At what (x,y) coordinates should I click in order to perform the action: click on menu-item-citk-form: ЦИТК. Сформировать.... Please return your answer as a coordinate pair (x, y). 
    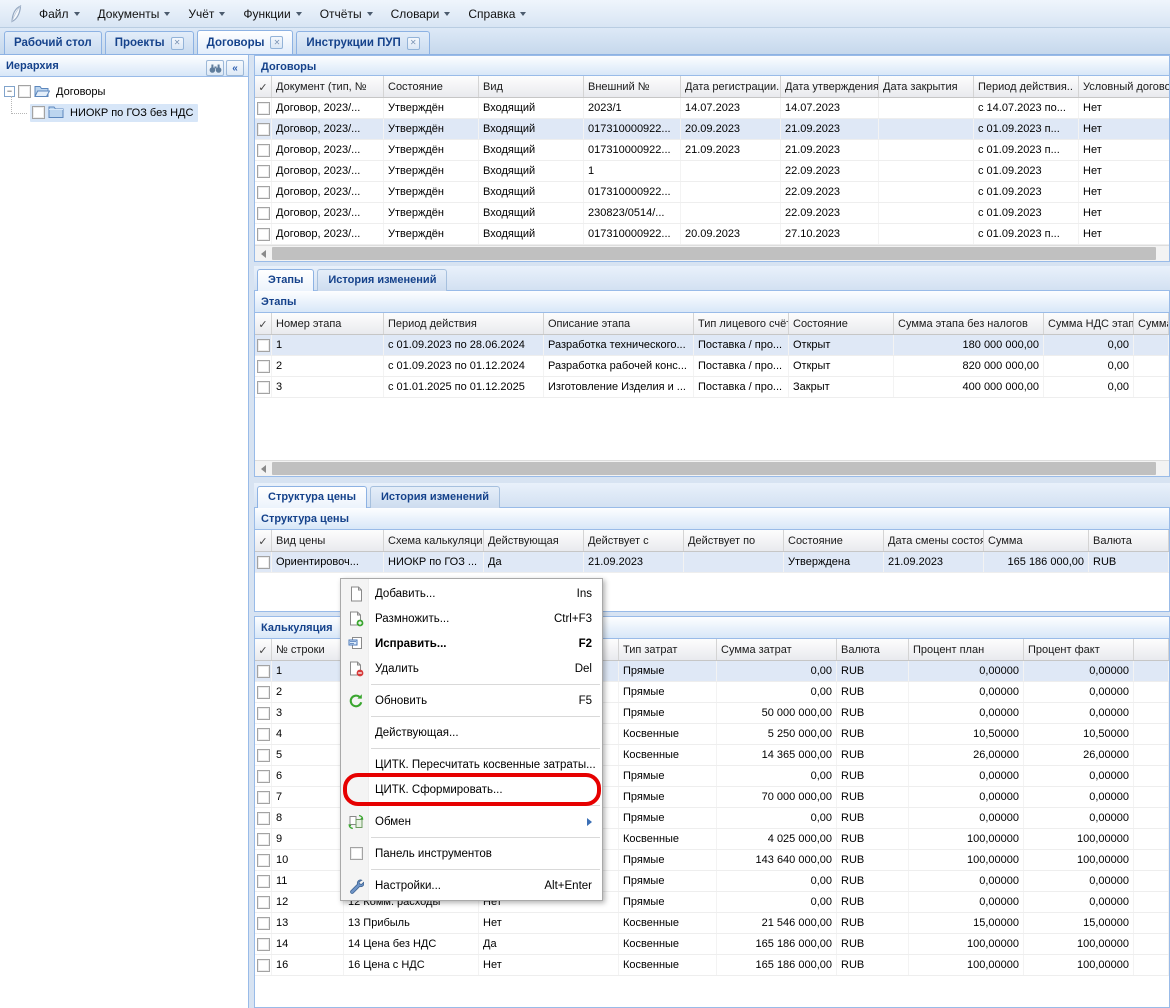
    Looking at the image, I should click on (471, 789).